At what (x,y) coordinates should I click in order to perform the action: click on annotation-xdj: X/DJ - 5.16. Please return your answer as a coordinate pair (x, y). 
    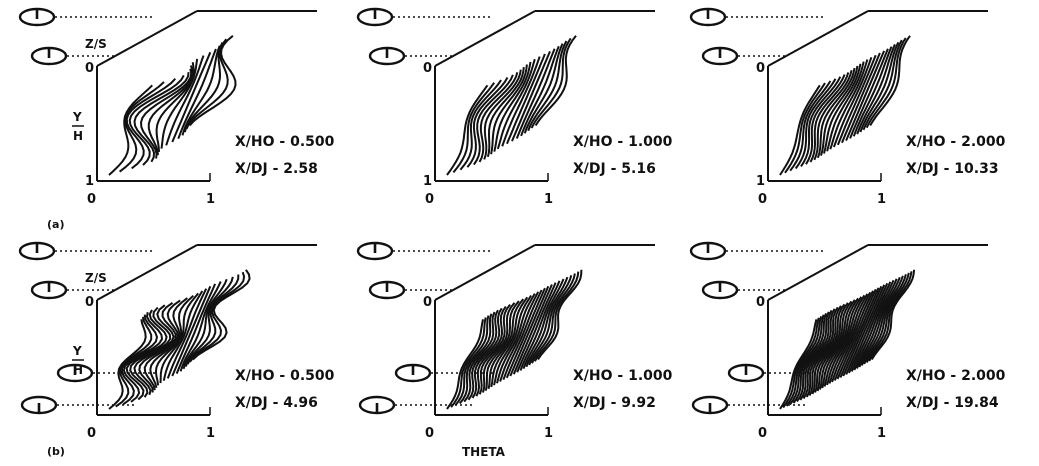
    Looking at the image, I should click on (614, 169).